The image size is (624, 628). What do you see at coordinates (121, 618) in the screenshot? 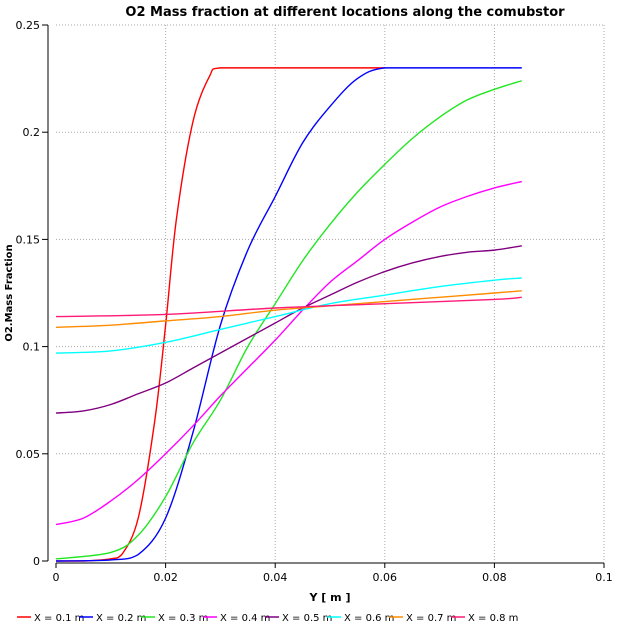
I see `legend-label: X = 0.2 m` at bounding box center [121, 618].